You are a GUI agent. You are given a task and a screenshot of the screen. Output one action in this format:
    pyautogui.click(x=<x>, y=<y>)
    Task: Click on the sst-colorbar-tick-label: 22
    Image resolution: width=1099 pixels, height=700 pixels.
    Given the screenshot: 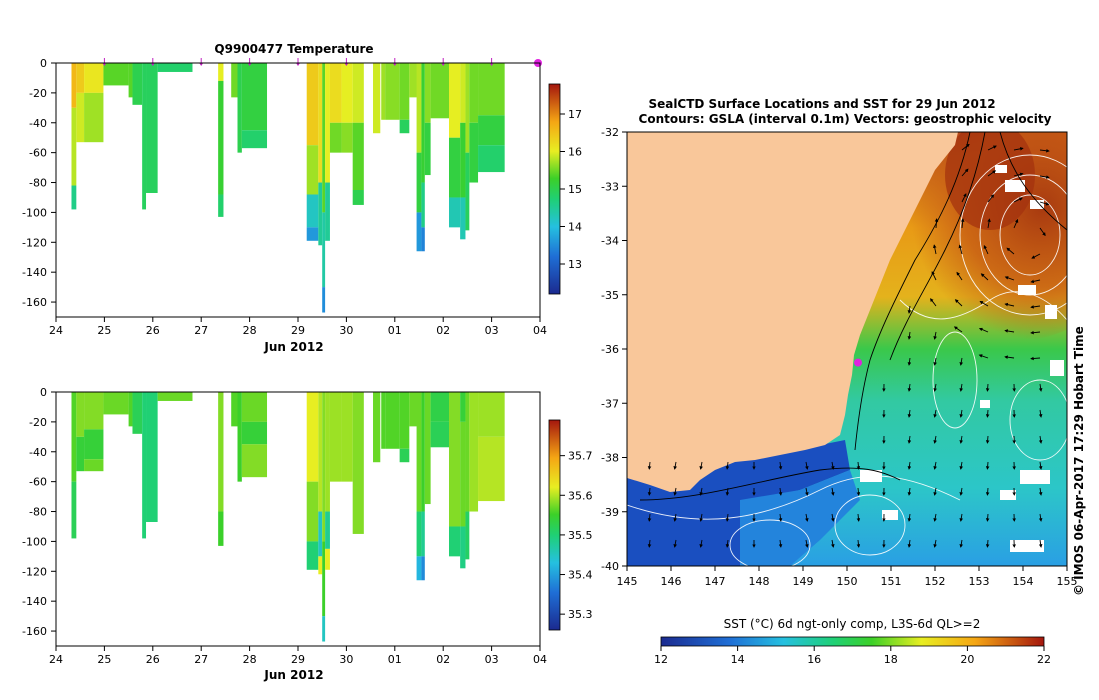 What is the action you would take?
    pyautogui.click(x=1044, y=659)
    